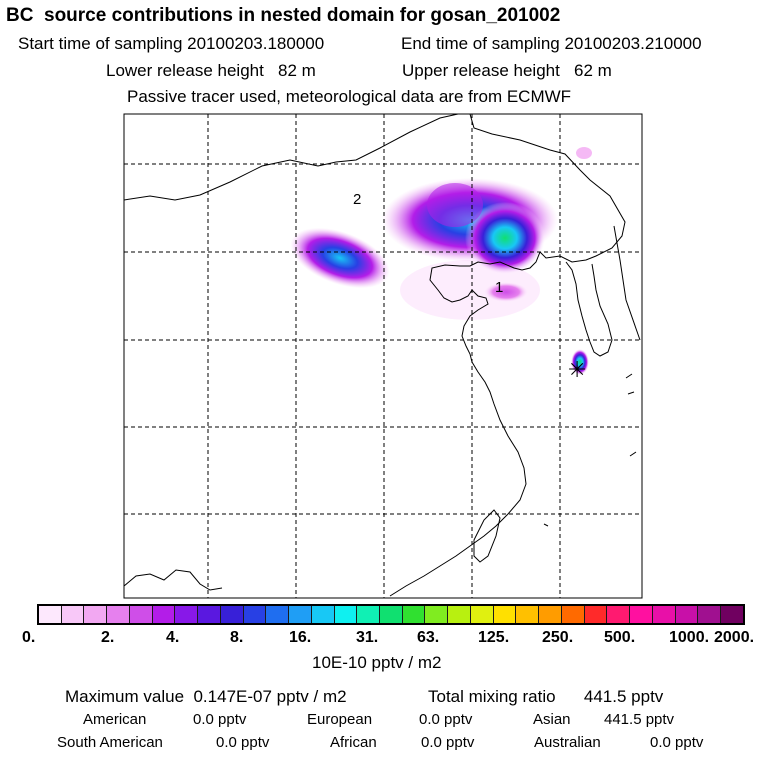 The image size is (768, 768). What do you see at coordinates (627, 283) in the screenshot?
I see `coast-east` at bounding box center [627, 283].